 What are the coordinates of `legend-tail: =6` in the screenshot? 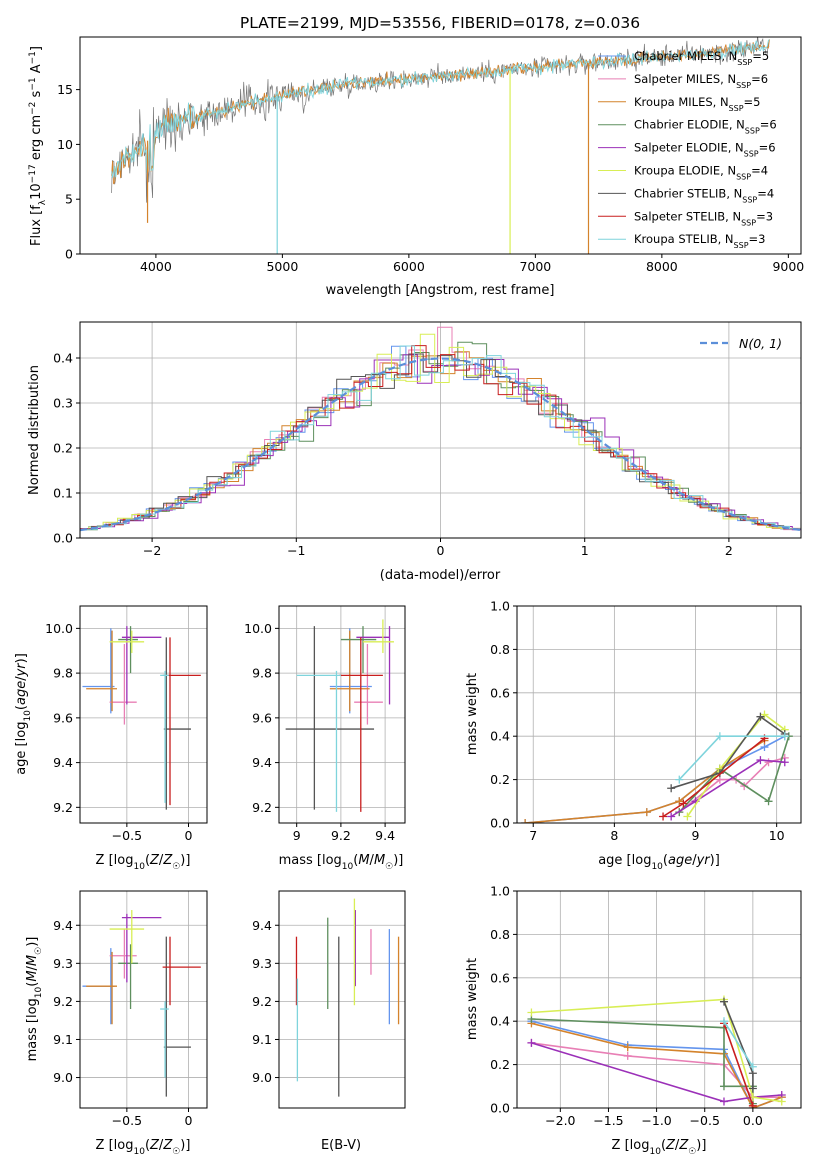 It's located at (759, 79).